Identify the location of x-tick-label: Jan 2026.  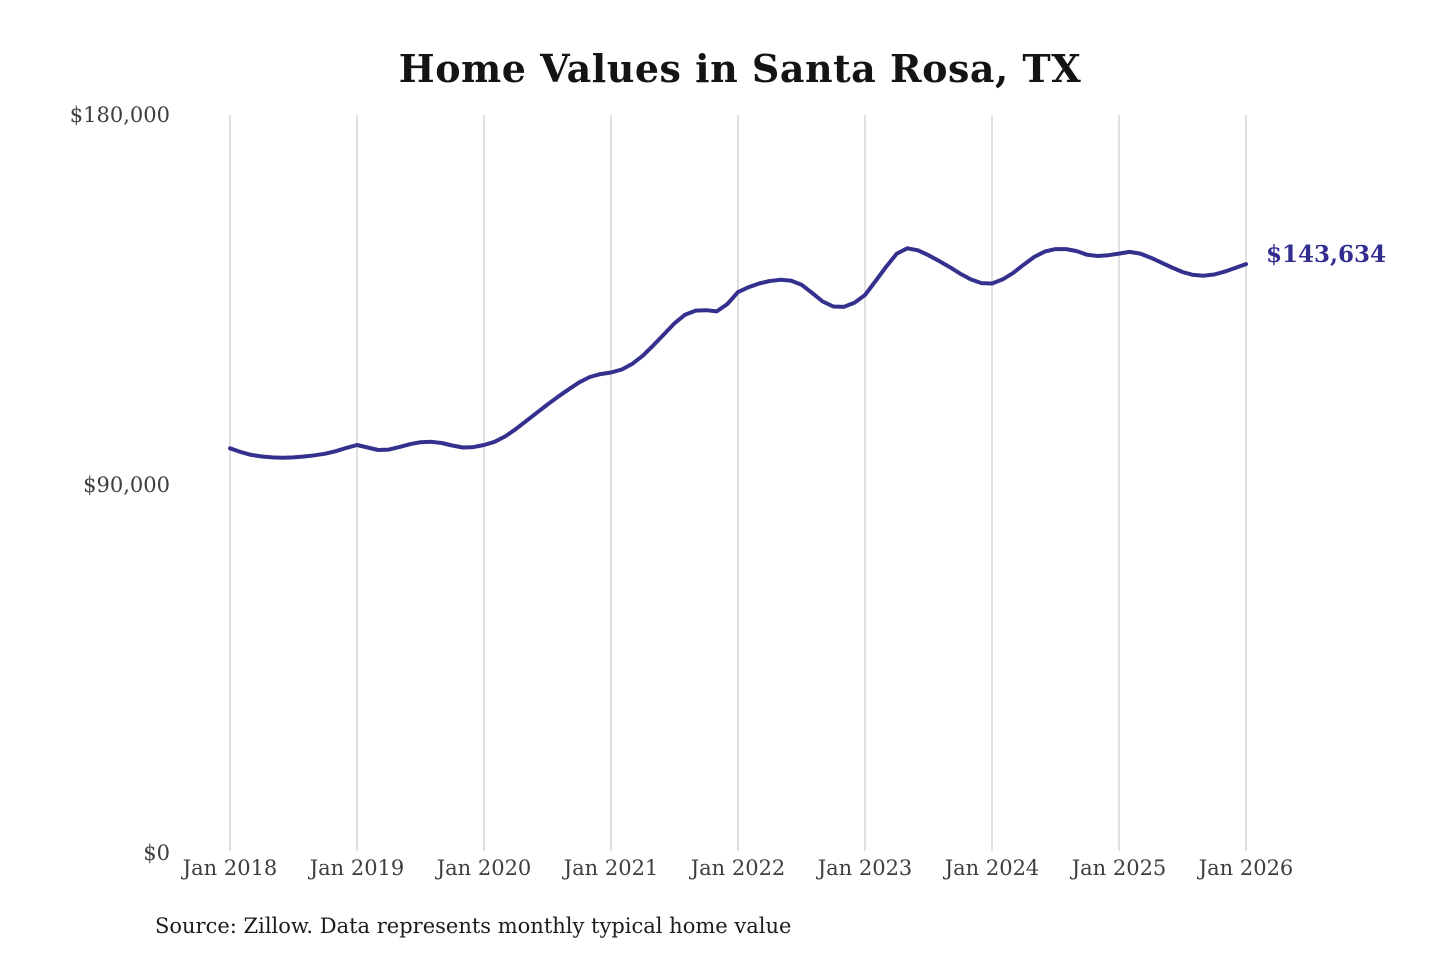
(1246, 868).